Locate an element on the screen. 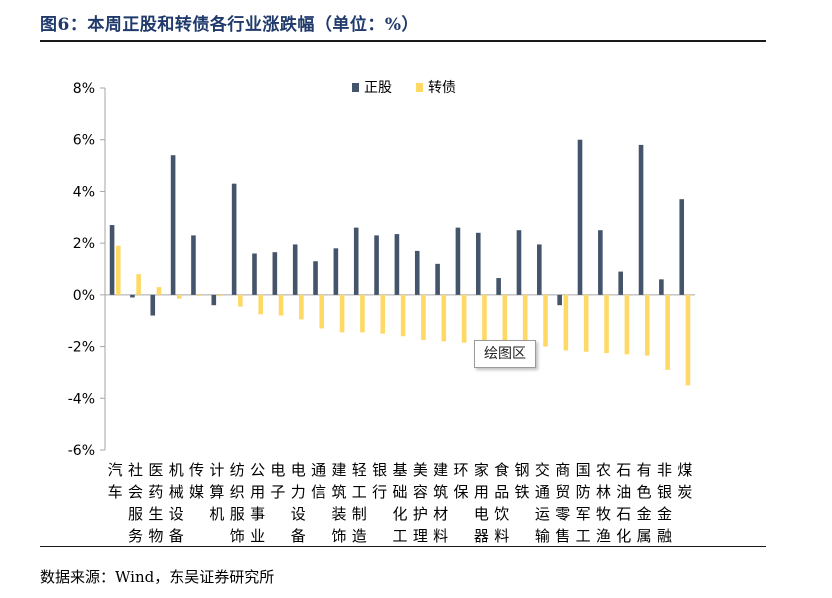 This screenshot has height=598, width=832. data-source: 数据来源：Wind，东吴证券研究所 is located at coordinates (157, 577).